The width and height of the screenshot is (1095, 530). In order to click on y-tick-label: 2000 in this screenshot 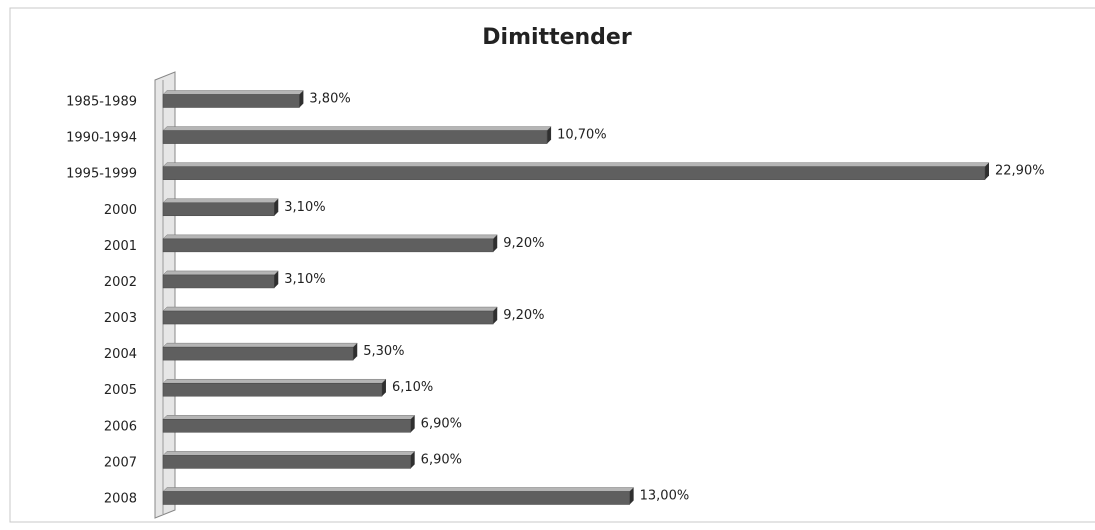, I will do `click(120, 210)`.